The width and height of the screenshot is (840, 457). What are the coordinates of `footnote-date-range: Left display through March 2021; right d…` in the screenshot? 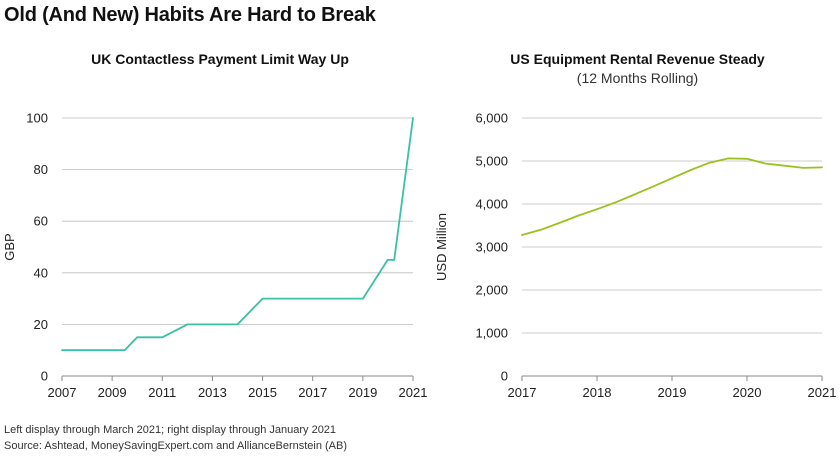 It's located at (170, 430).